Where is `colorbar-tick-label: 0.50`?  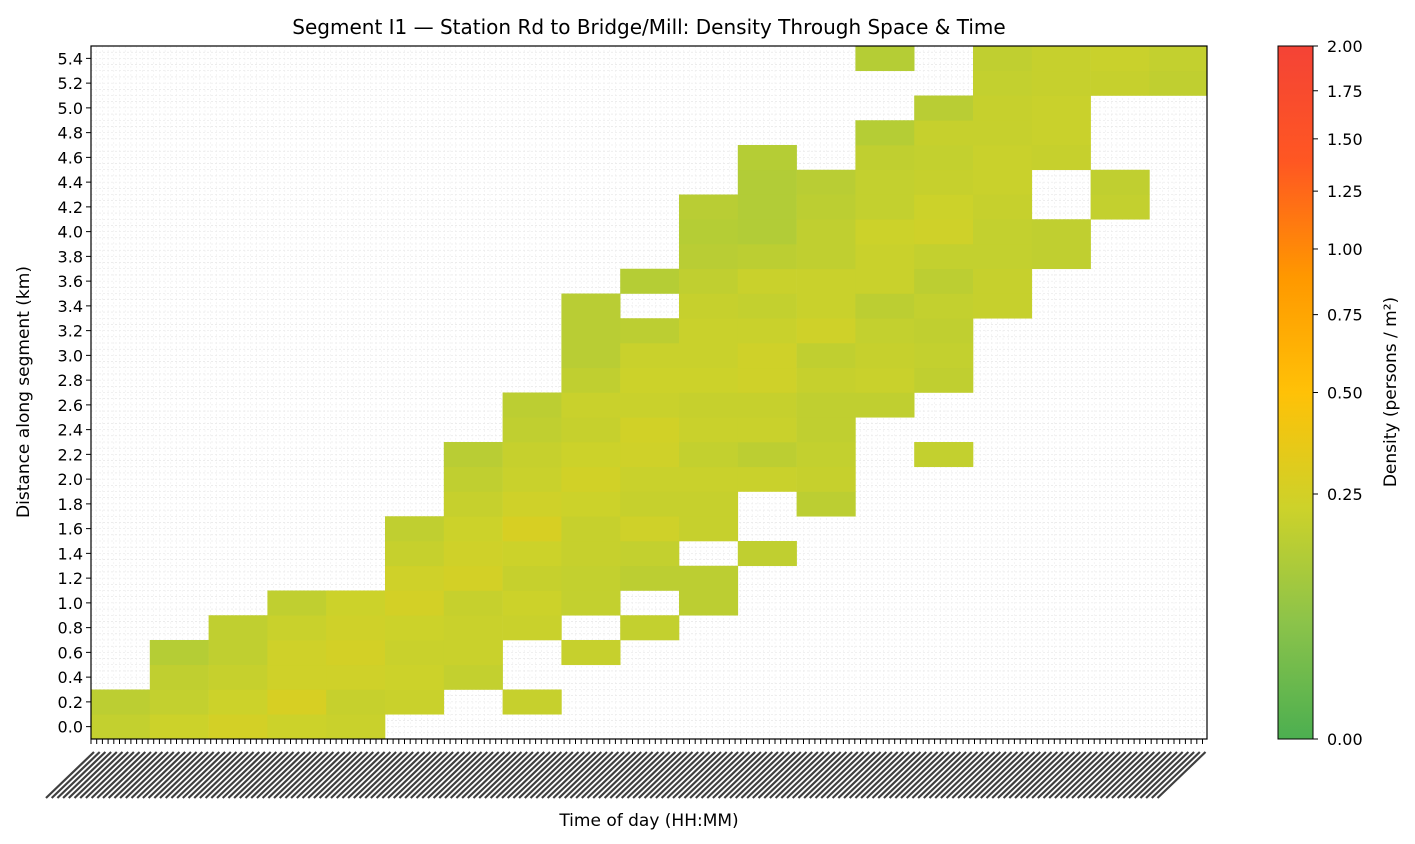
colorbar-tick-label: 0.50 is located at coordinates (1345, 393).